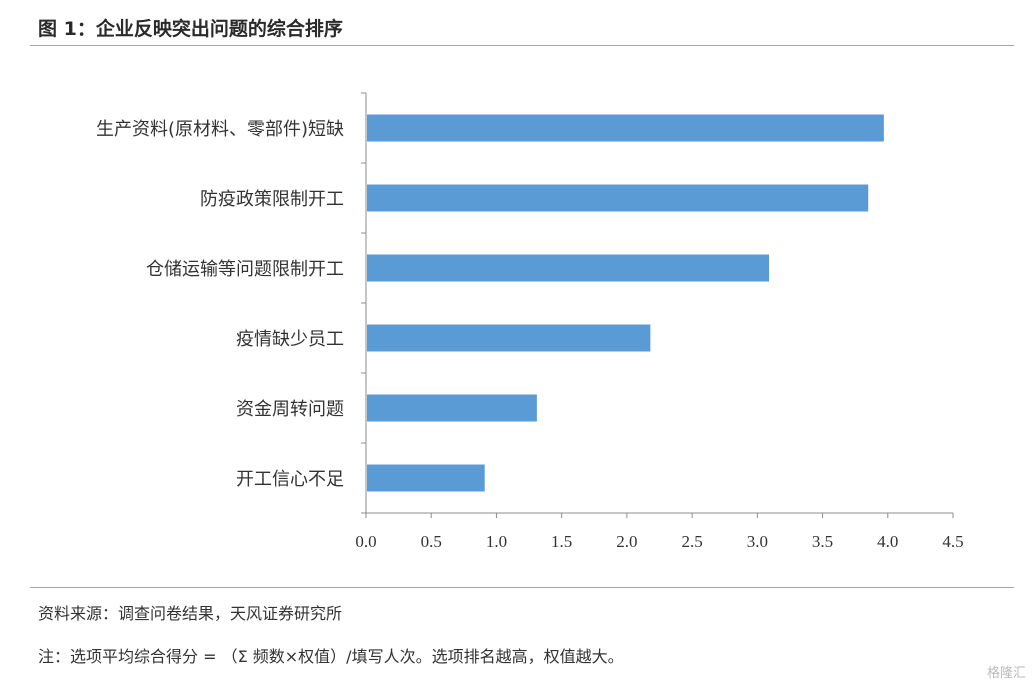 The image size is (1034, 687). Describe the element at coordinates (1006, 673) in the screenshot. I see `watermark-logo: 格隆汇` at that location.